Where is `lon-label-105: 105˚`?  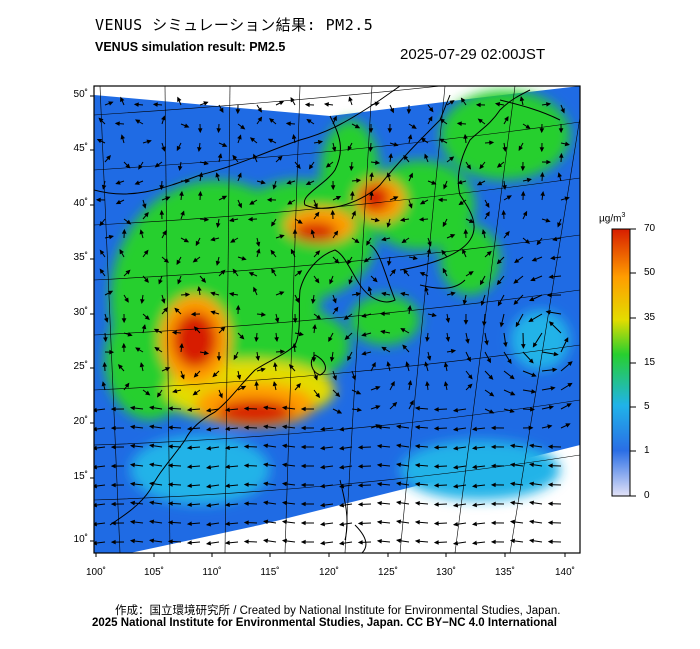
lon-label-105: 105˚ is located at coordinates (153, 572).